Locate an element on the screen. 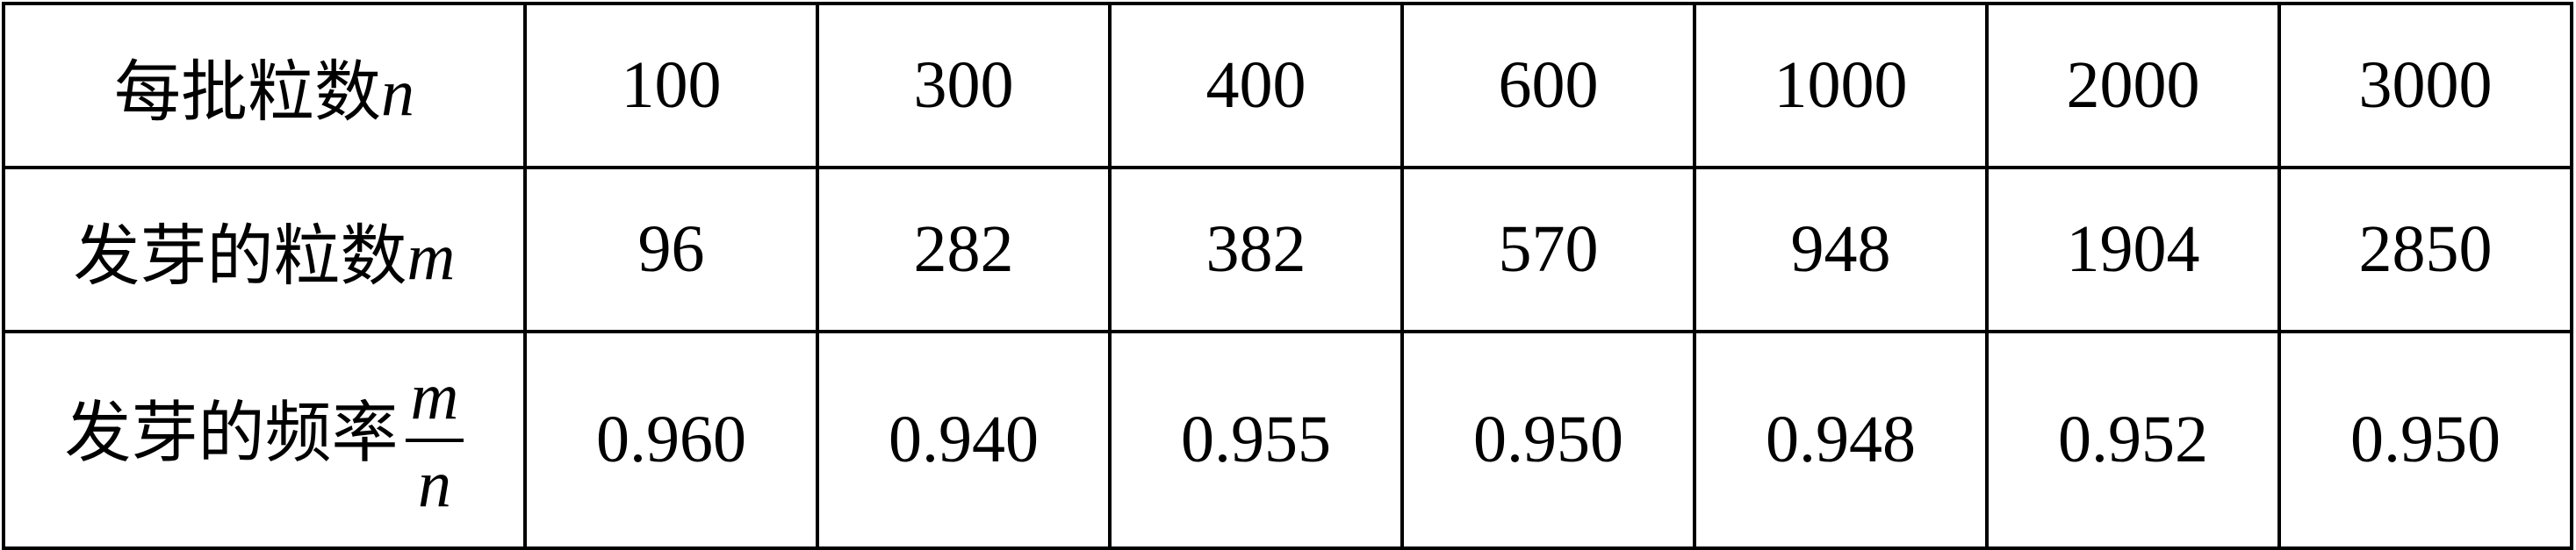 The image size is (2576, 550). row-header-batch-count: 每批粒数n is located at coordinates (264, 85).